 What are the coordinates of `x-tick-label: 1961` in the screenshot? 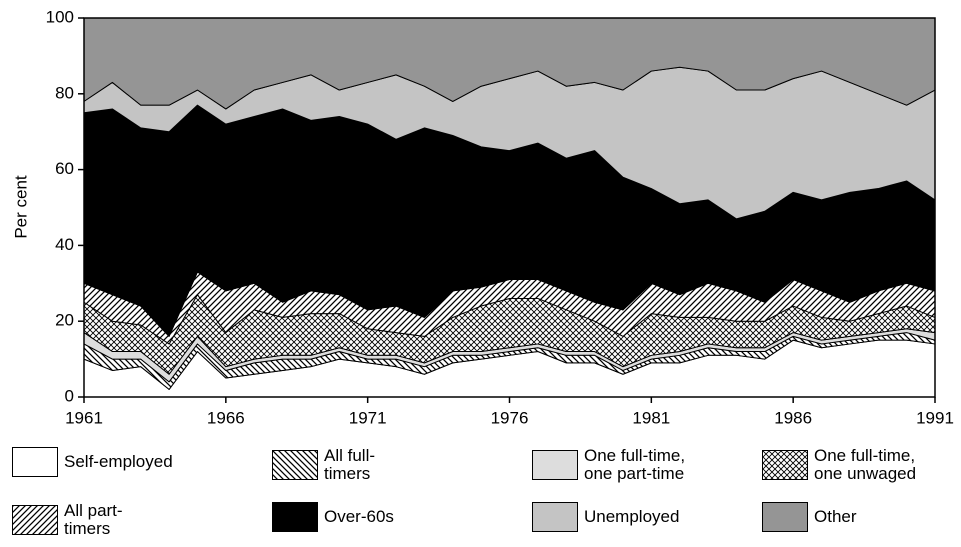 It's located at (84, 417).